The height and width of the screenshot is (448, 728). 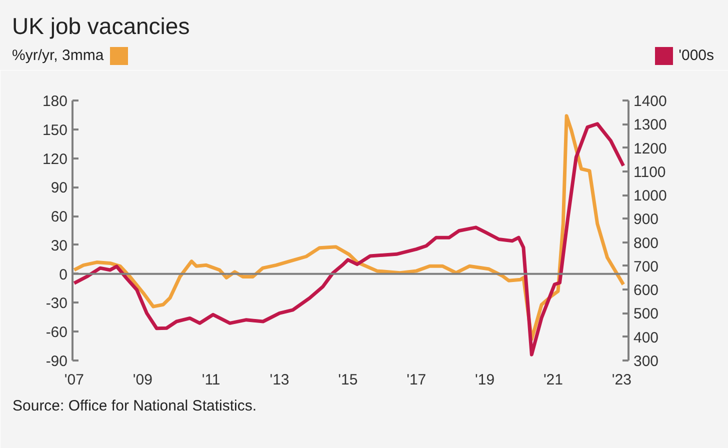 I want to click on y2-tick-label: 700, so click(x=646, y=267).